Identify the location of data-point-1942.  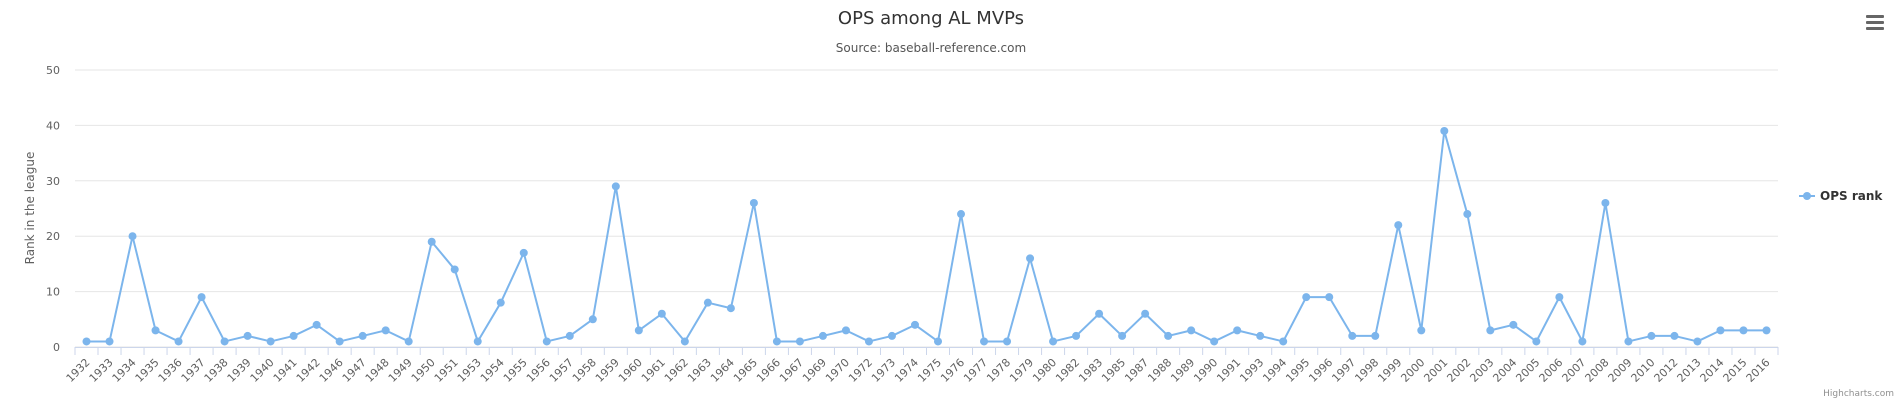
(316, 324).